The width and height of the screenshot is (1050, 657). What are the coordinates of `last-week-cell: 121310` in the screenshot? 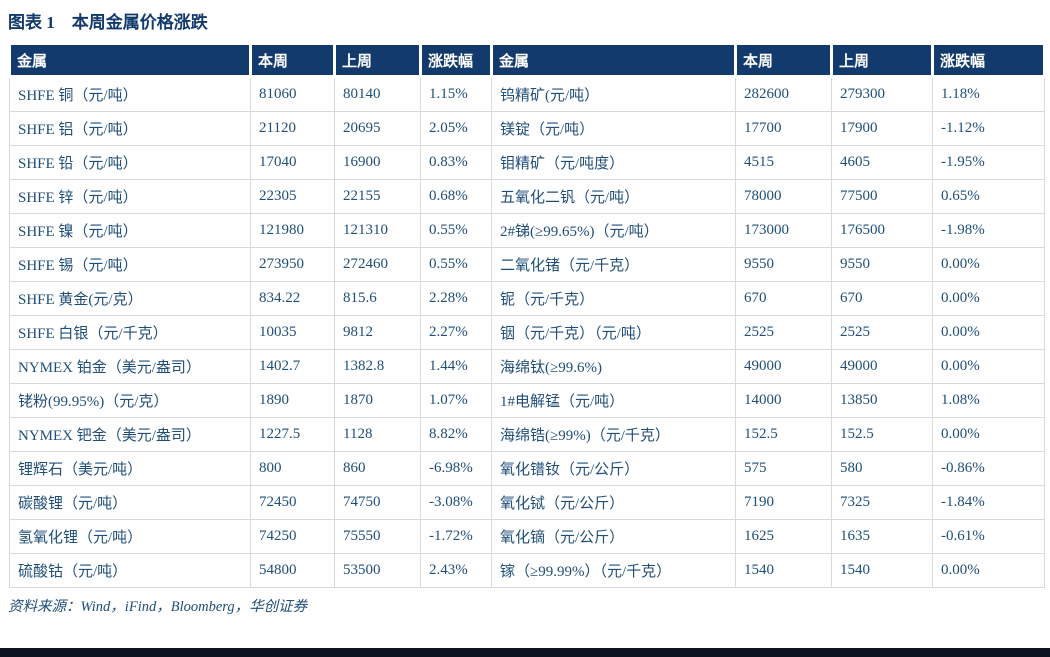 It's located at (377, 230).